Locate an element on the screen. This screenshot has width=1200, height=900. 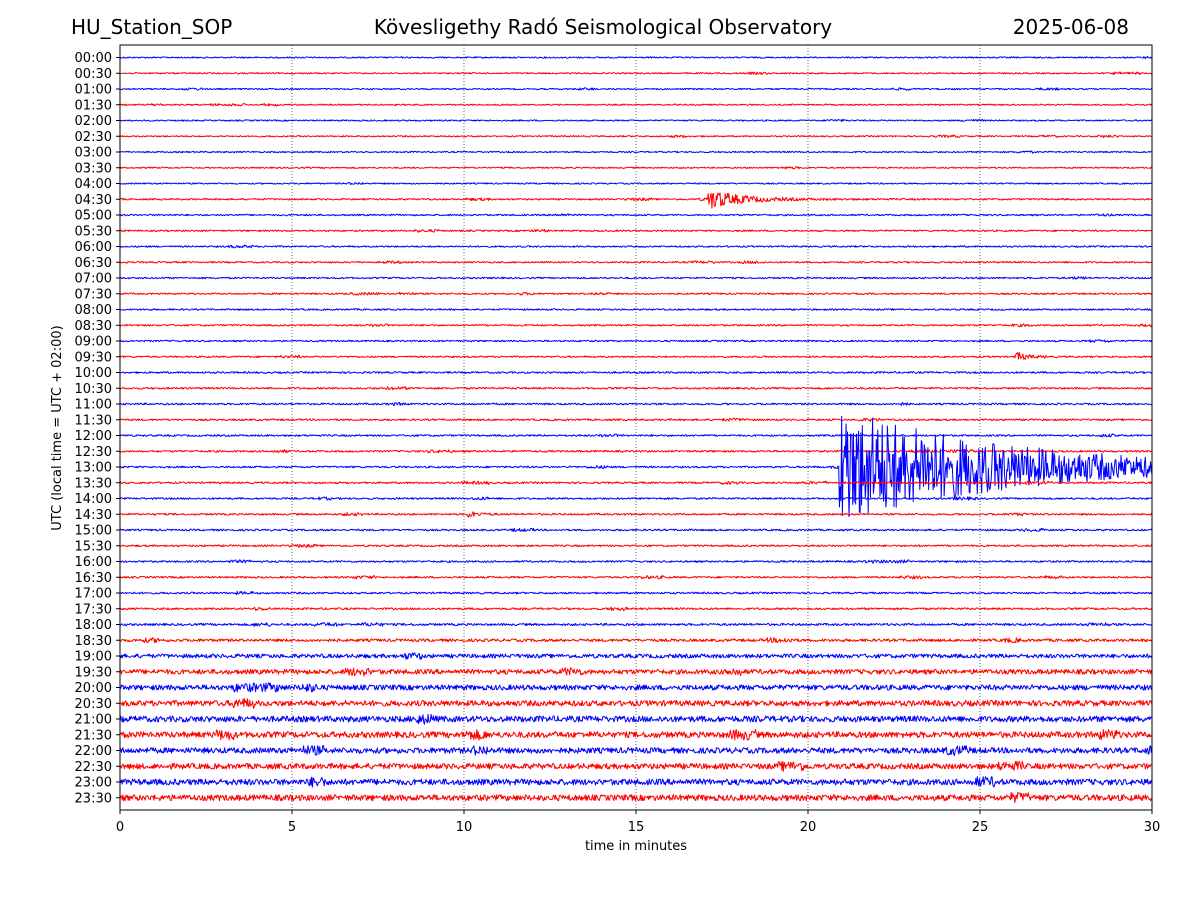
y-tick-label: 12:00 is located at coordinates (93, 436).